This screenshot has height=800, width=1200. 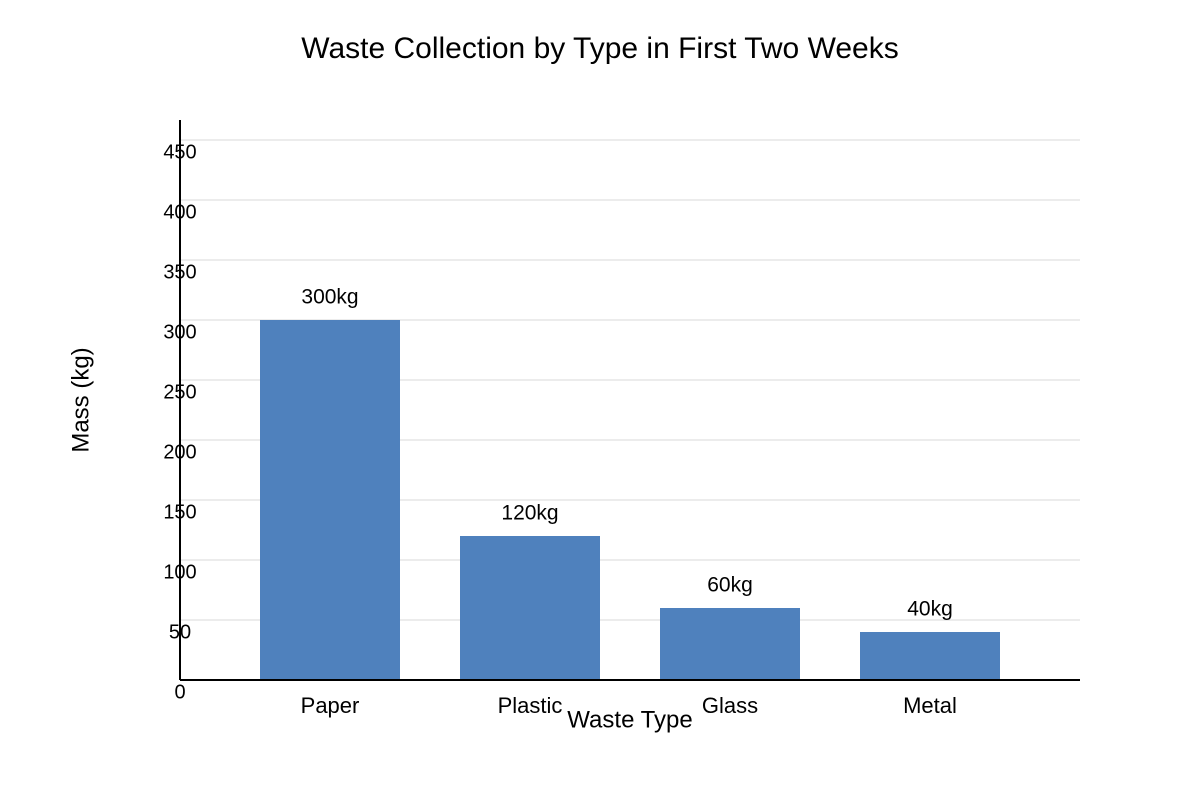 What do you see at coordinates (730, 705) in the screenshot?
I see `x-tick-label: Glass` at bounding box center [730, 705].